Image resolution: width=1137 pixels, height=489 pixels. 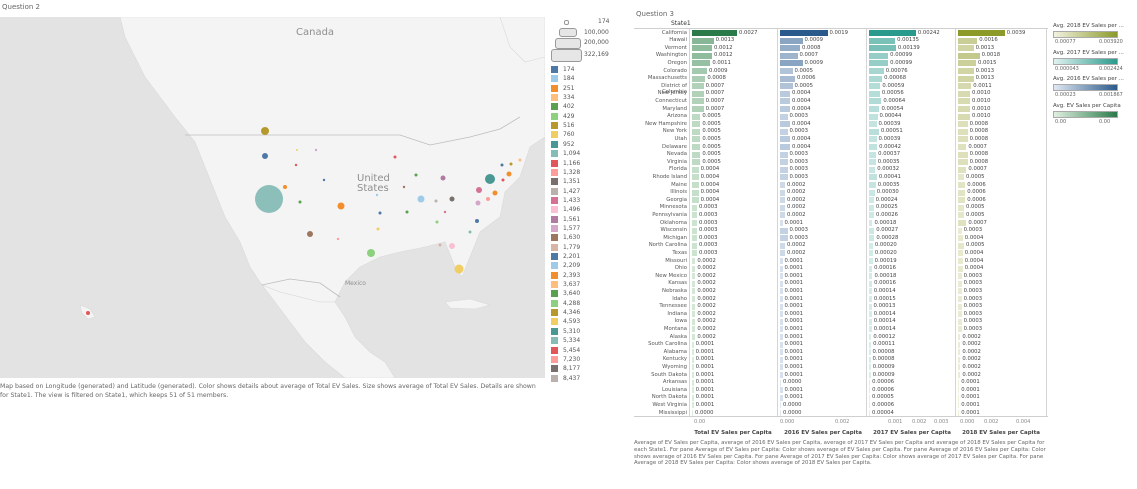 I want to click on state-circle-wisconsin, so click(x=416, y=175).